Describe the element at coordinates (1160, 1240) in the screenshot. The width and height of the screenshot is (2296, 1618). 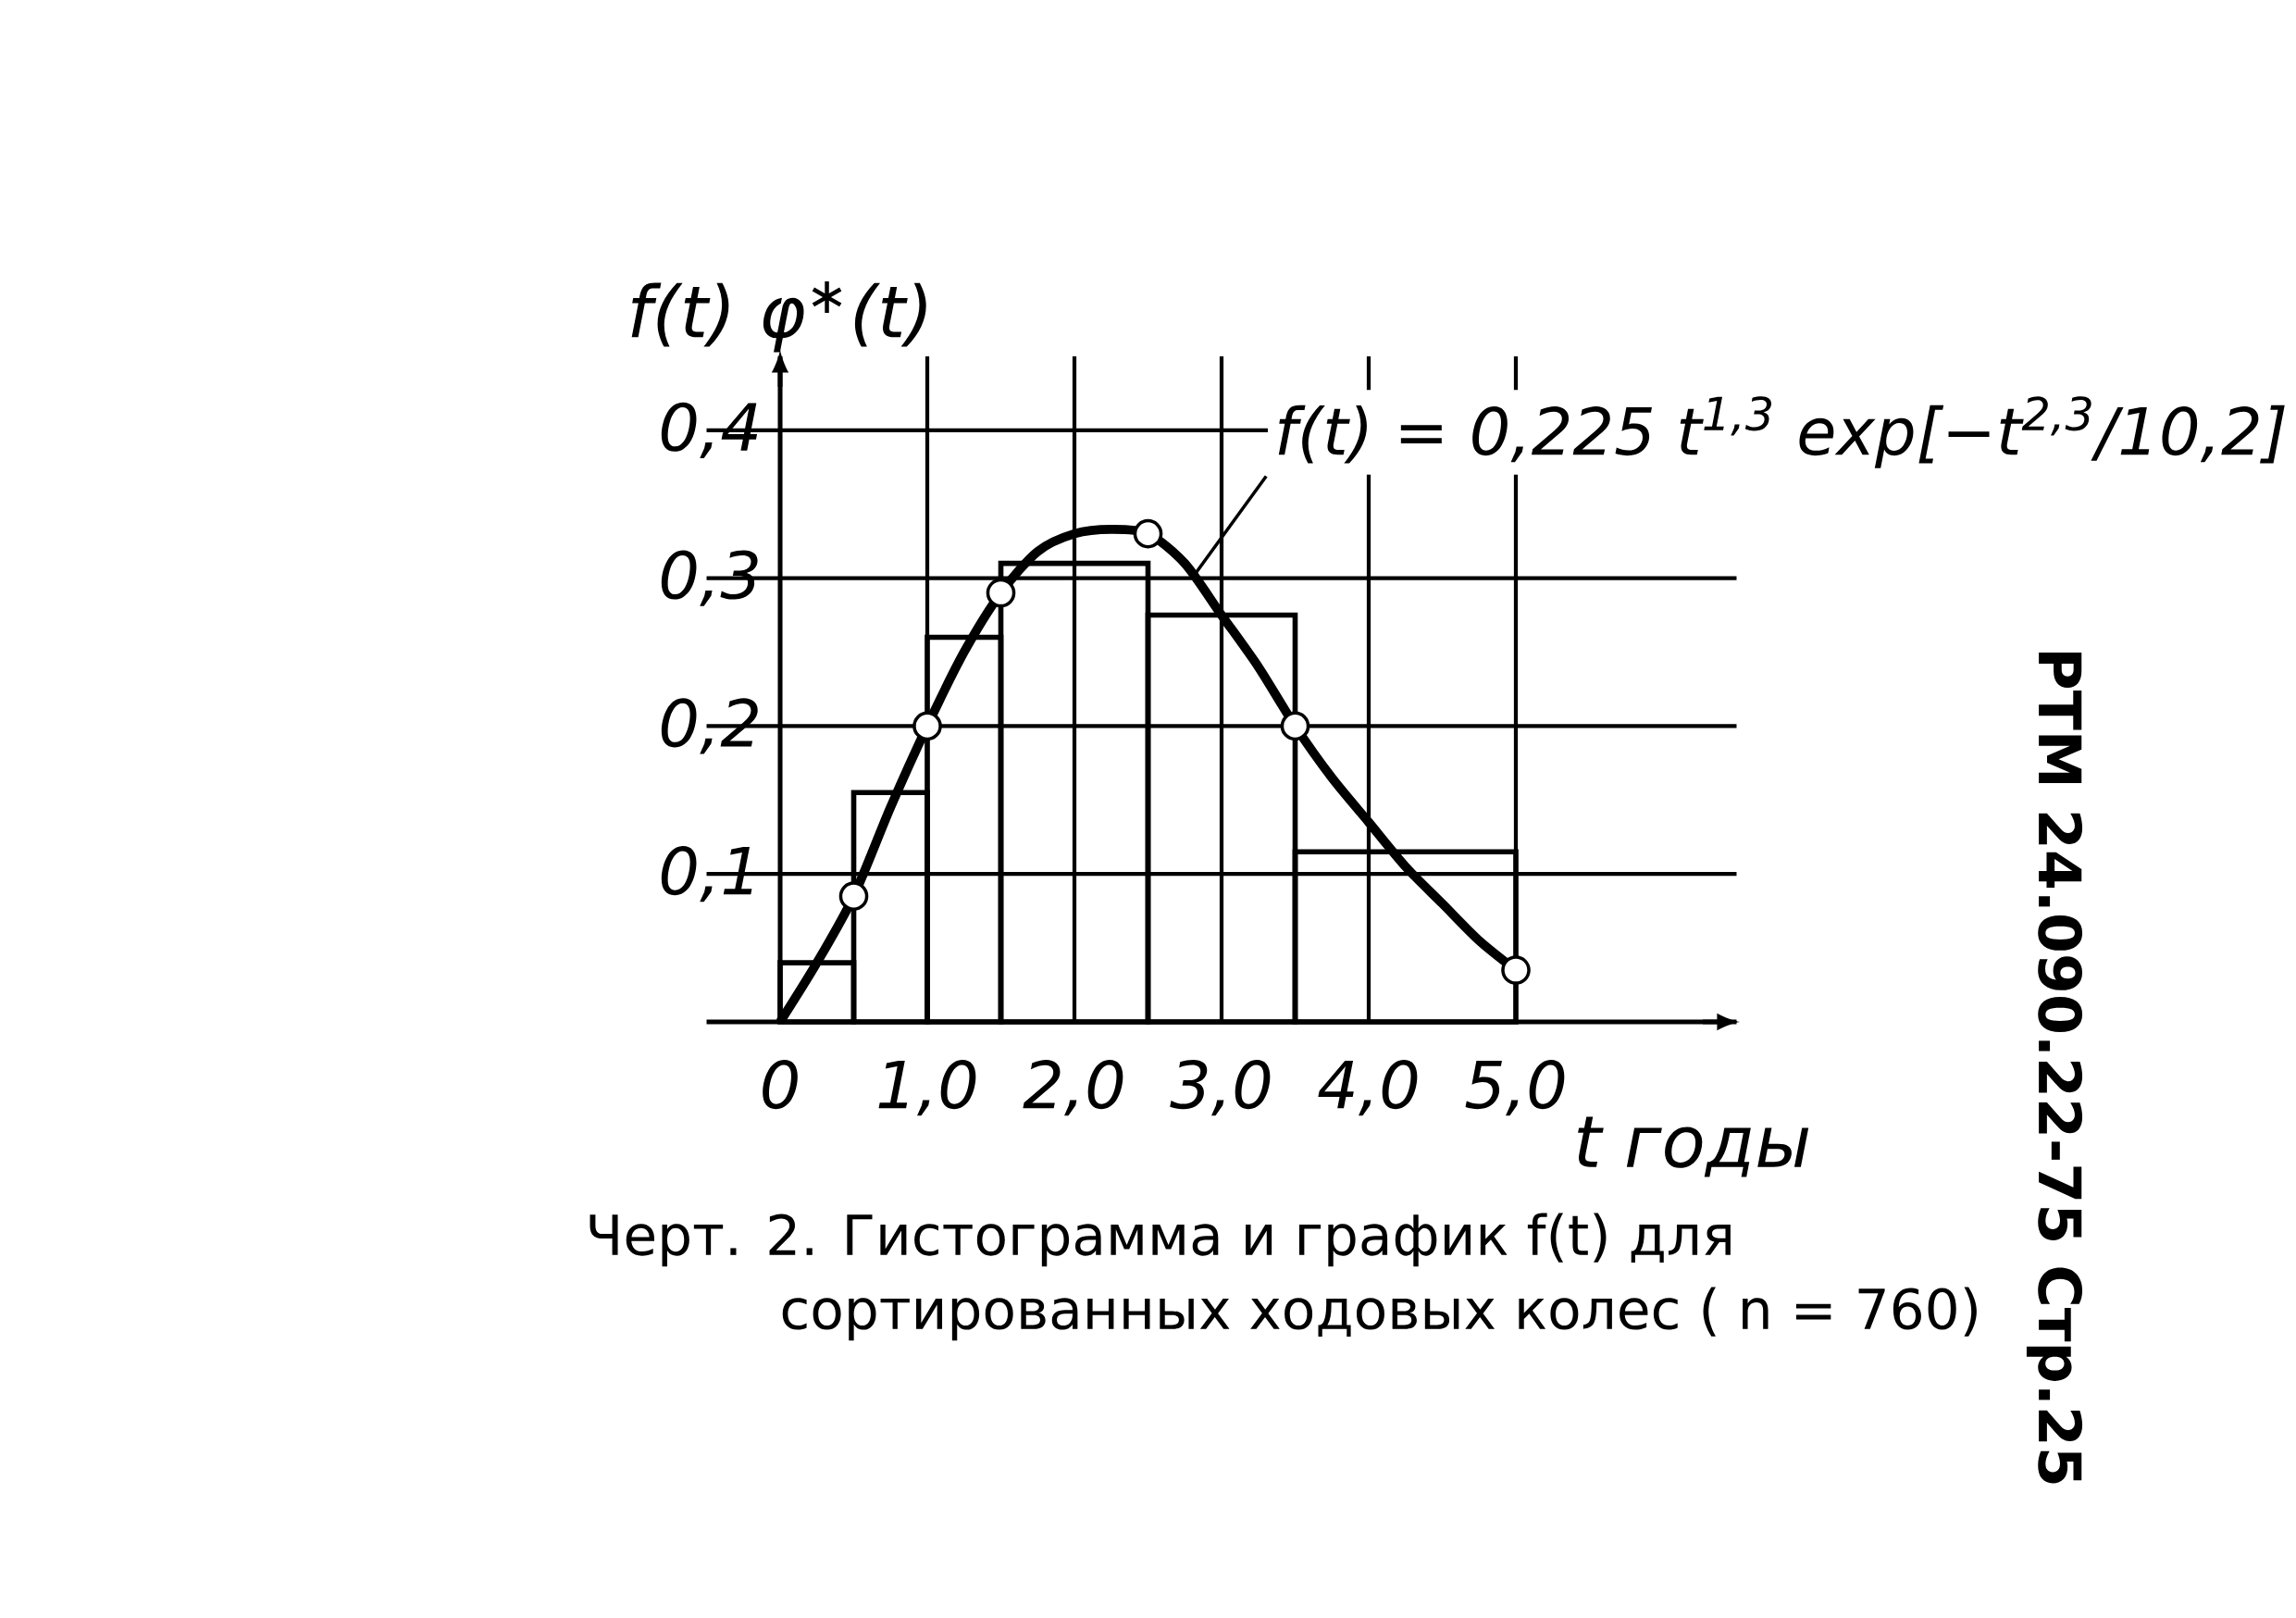
I see `text: Черт. 2. Гистограмма и график f(t) для` at that location.